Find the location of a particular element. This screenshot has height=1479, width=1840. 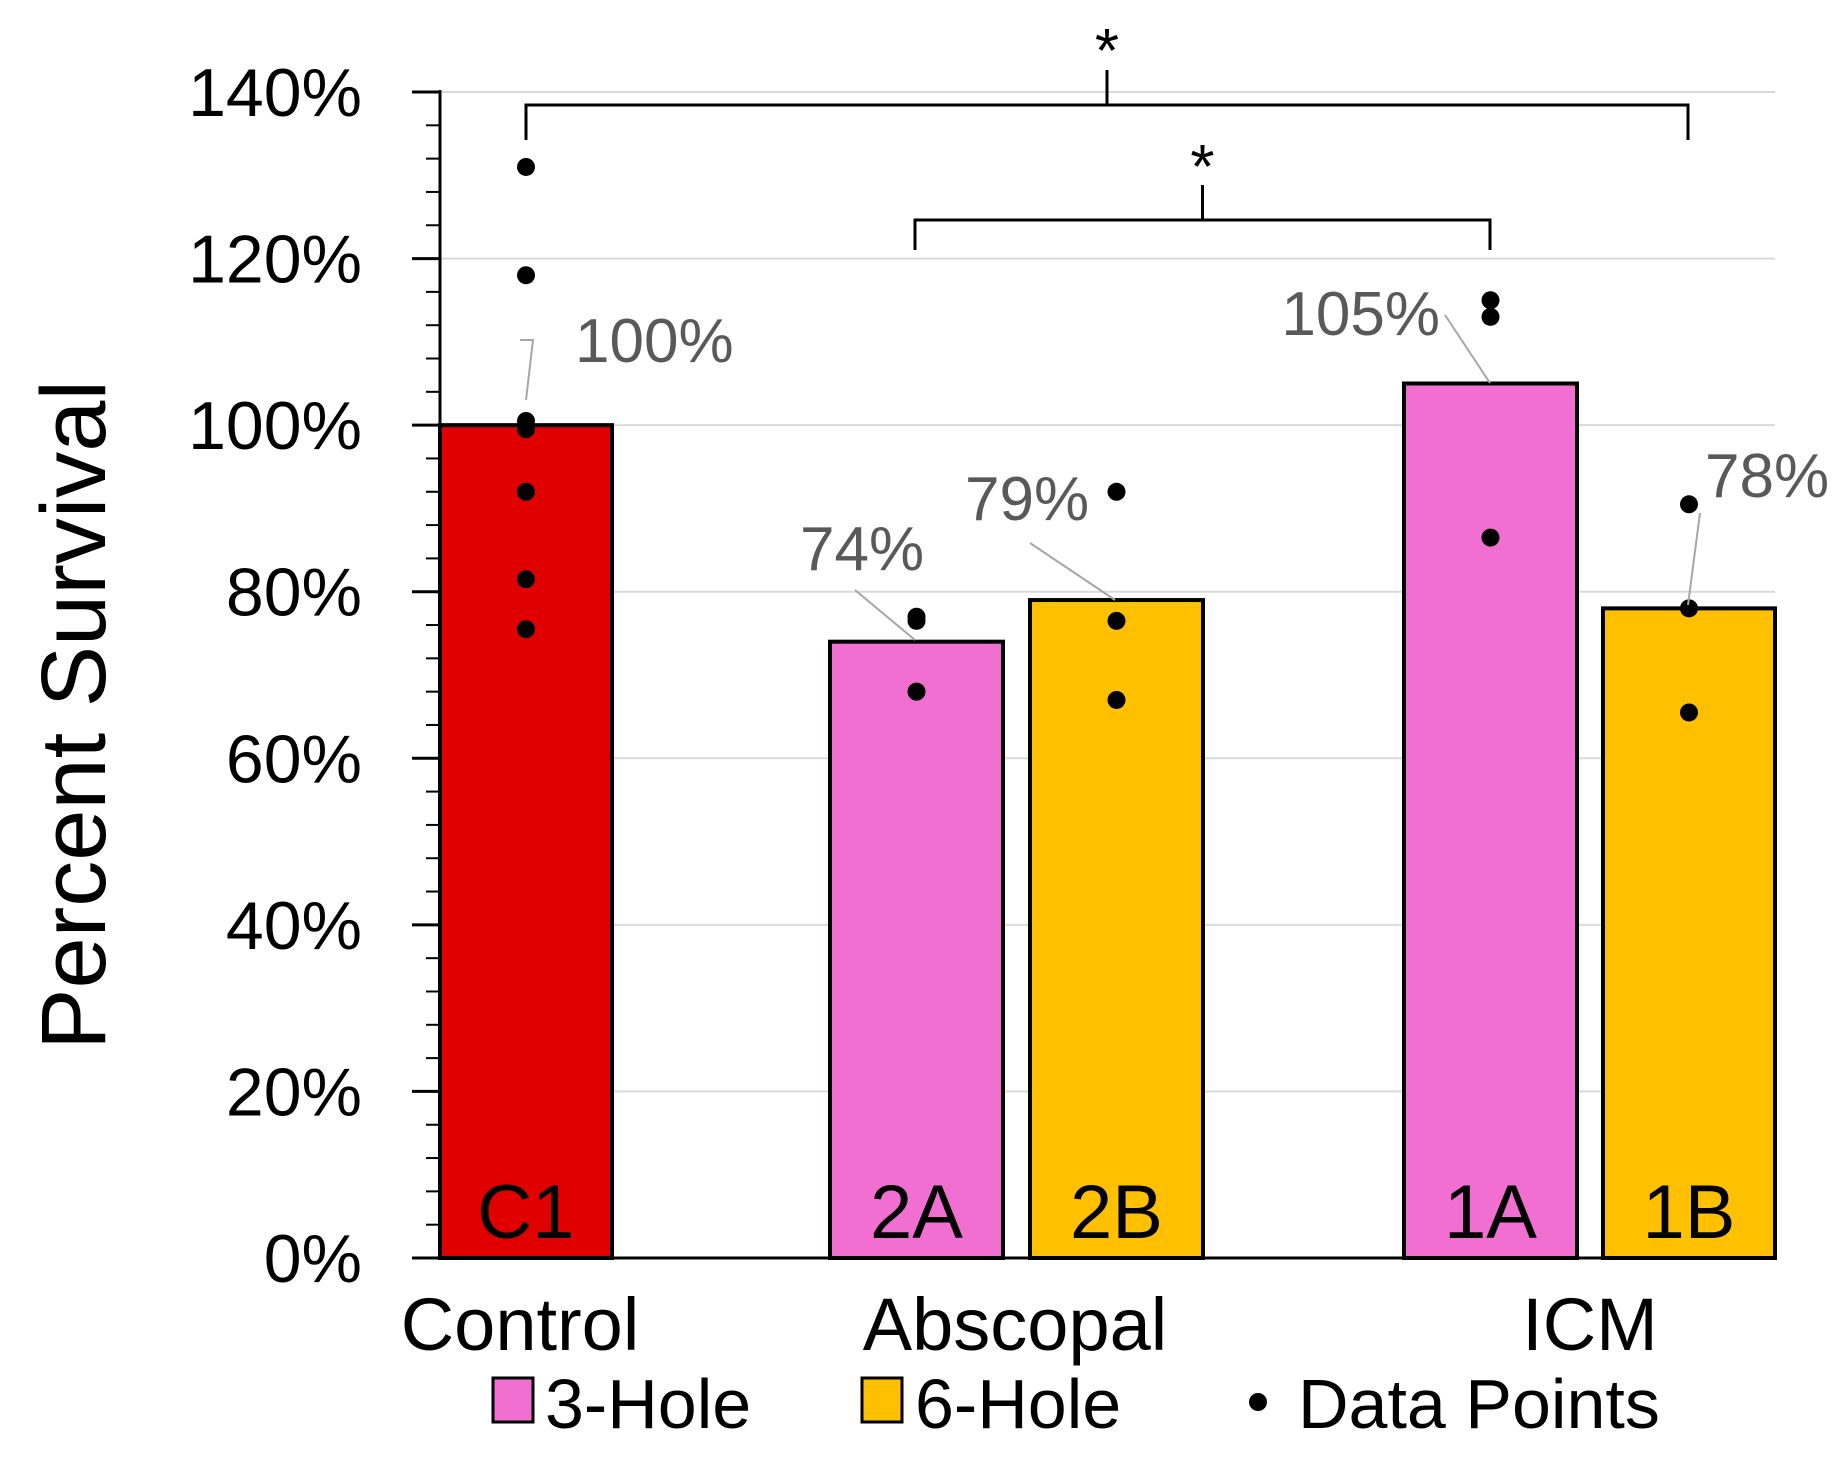

y-axis-label: Percent Survival is located at coordinates (74, 715).